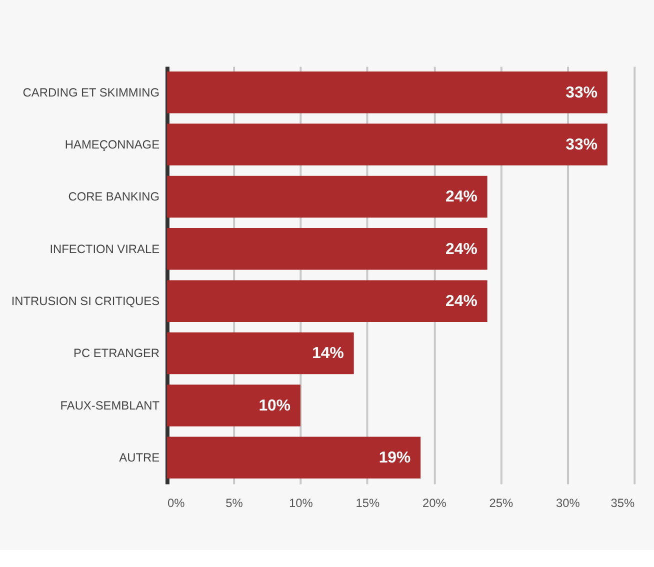 Image resolution: width=654 pixels, height=567 pixels. What do you see at coordinates (623, 503) in the screenshot?
I see `x-tick-label: 35%` at bounding box center [623, 503].